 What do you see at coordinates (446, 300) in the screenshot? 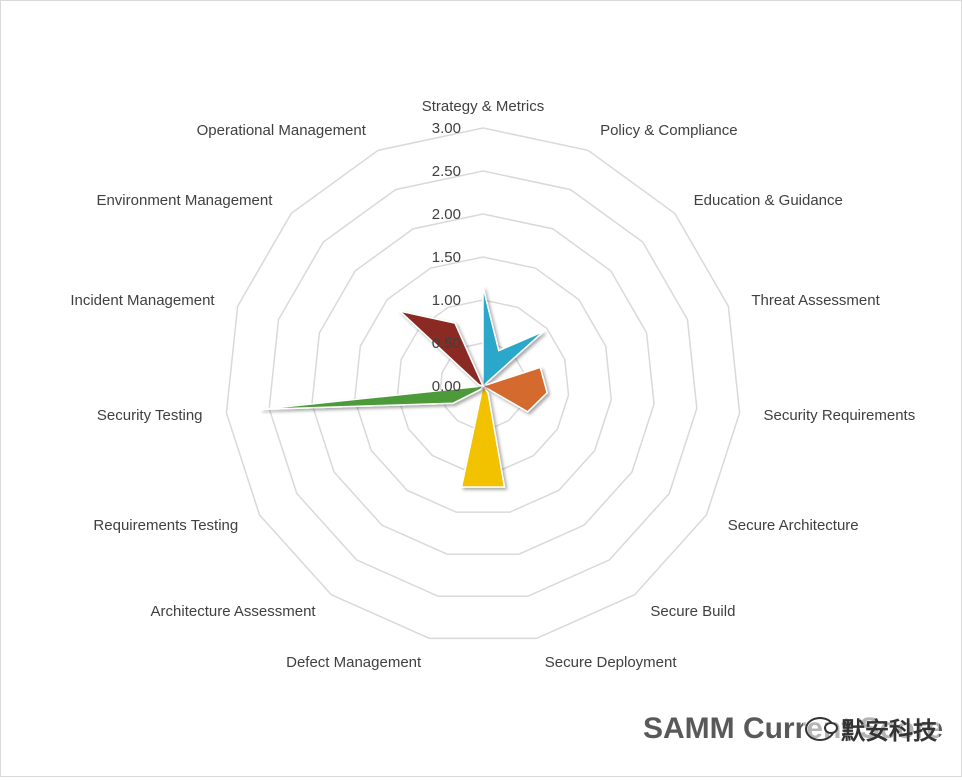
I see `radial-tick-label: 1.00` at bounding box center [446, 300].